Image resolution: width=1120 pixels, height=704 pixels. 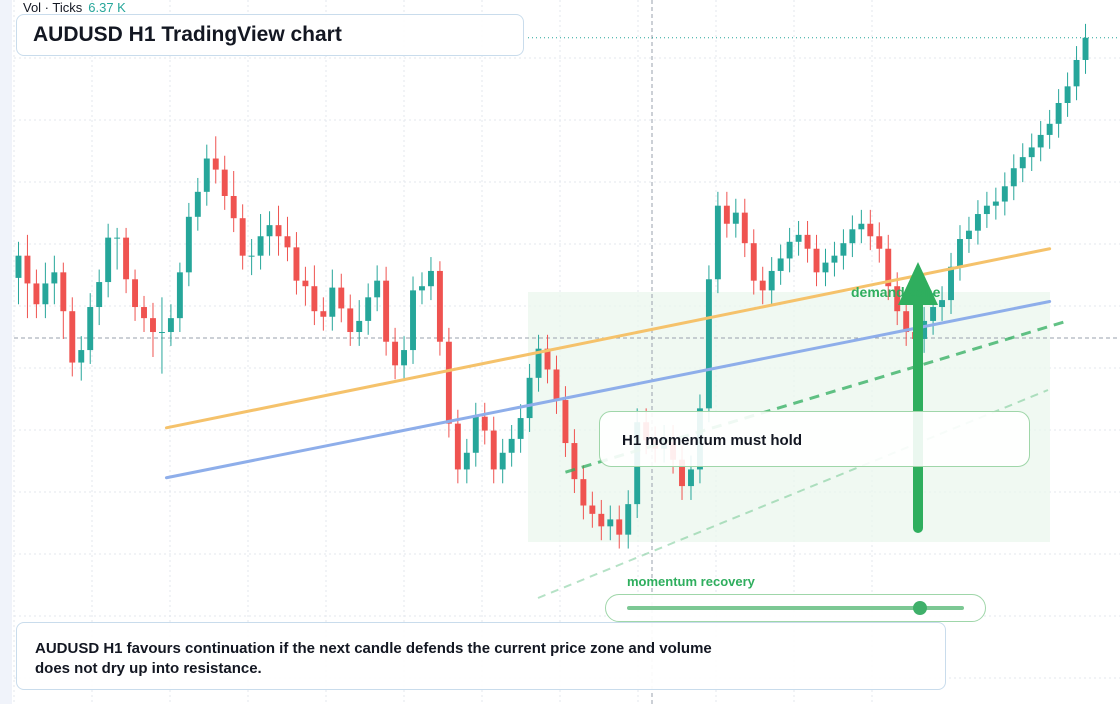 I want to click on momentum-slider-track, so click(x=795, y=608).